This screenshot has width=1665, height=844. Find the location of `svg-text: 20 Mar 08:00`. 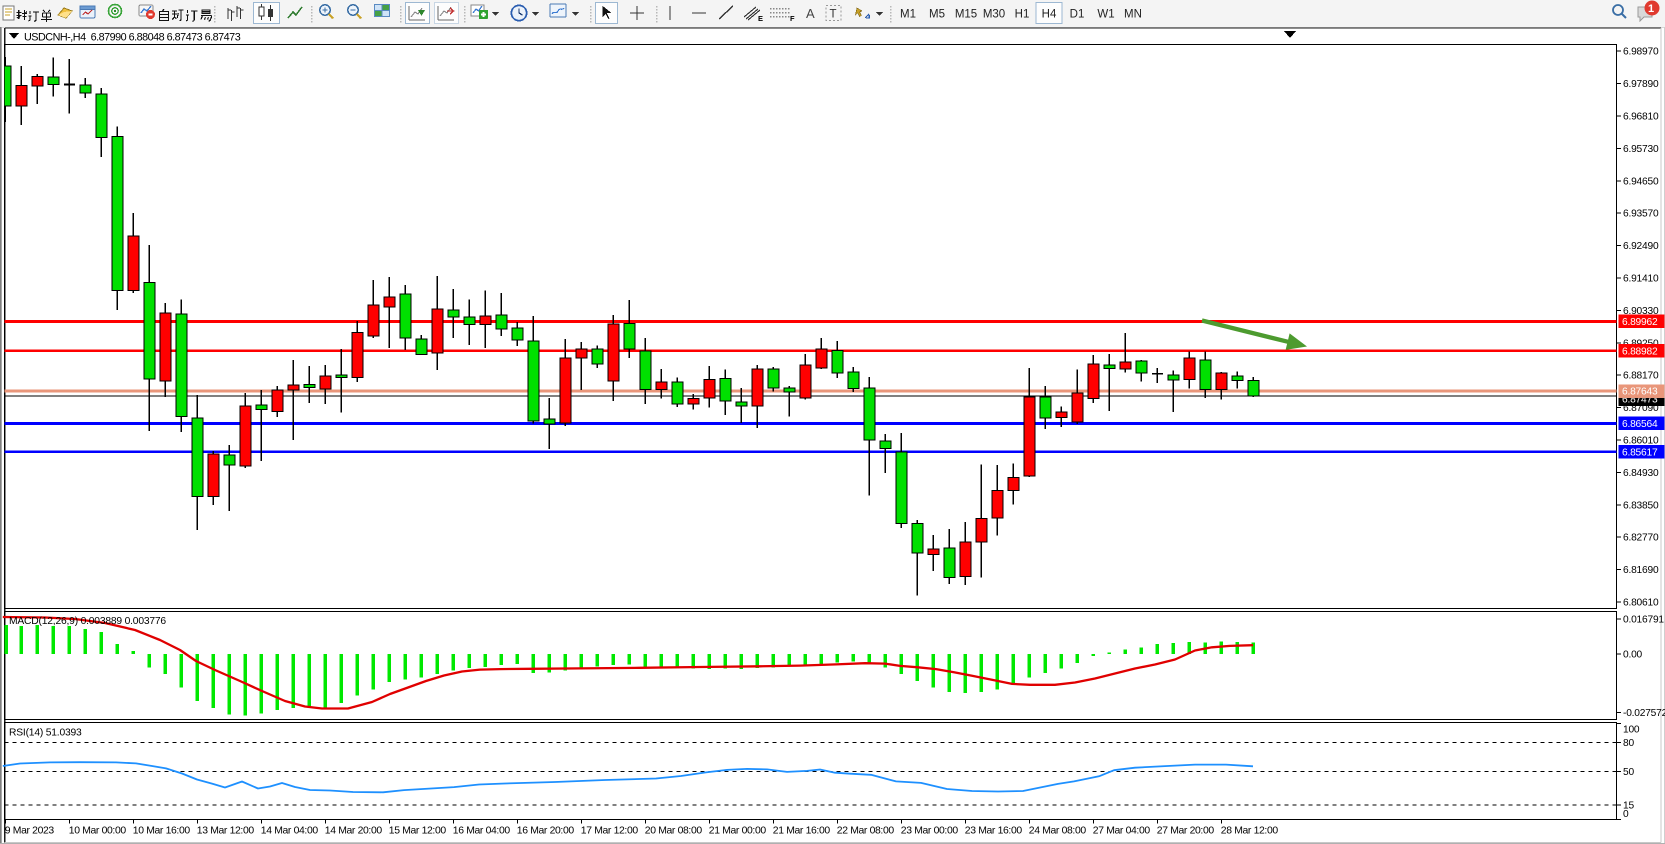

svg-text: 20 Mar 08:00 is located at coordinates (674, 831).